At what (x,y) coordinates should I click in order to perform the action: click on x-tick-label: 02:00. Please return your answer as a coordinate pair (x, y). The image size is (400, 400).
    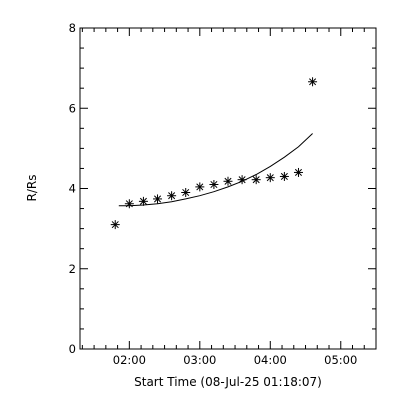
    Looking at the image, I should click on (129, 360).